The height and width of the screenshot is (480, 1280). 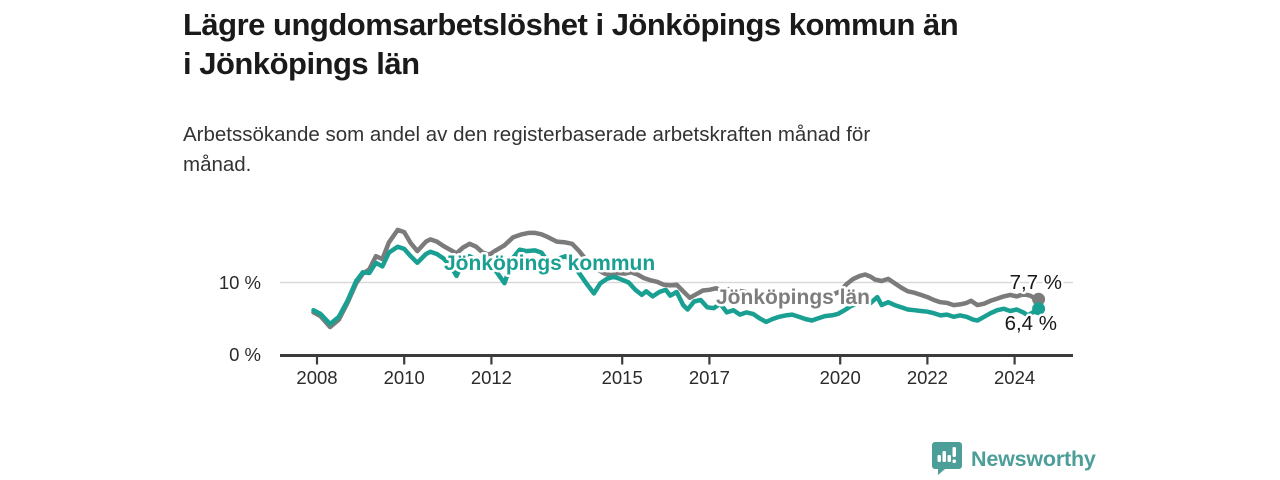 What do you see at coordinates (1033, 458) in the screenshot?
I see `brand-name: Newsworthy` at bounding box center [1033, 458].